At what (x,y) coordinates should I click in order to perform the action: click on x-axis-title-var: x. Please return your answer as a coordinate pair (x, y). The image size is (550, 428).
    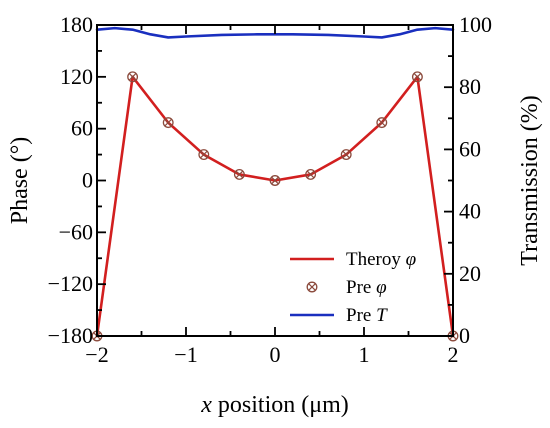
    Looking at the image, I should click on (206, 405).